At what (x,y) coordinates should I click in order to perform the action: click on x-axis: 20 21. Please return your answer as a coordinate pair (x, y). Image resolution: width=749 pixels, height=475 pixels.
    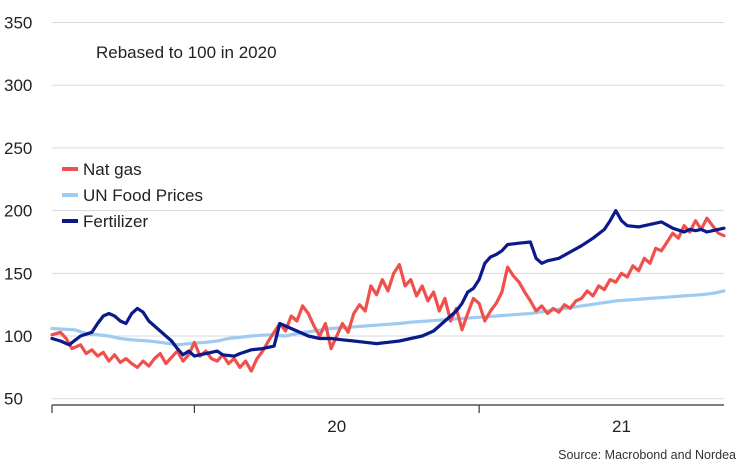
    Looking at the image, I should click on (387, 420).